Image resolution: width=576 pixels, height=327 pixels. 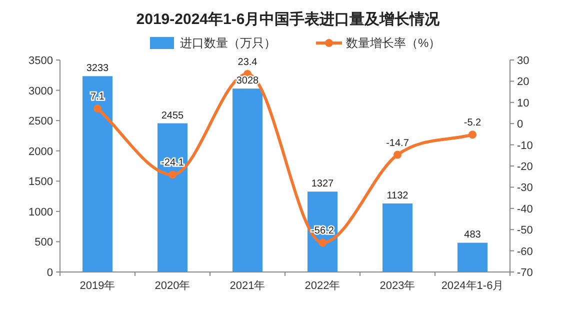 I want to click on x-tick-label: 2019年, so click(x=98, y=286).